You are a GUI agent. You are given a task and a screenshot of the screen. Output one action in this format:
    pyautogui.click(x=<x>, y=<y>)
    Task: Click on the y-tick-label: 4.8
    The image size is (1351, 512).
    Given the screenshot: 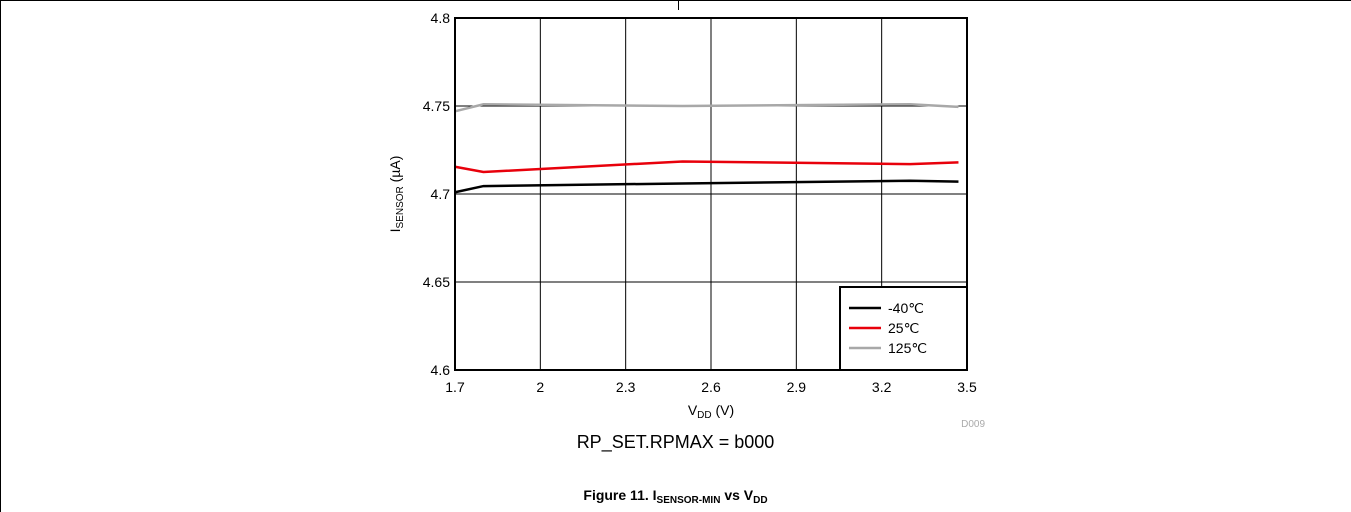 What is the action you would take?
    pyautogui.click(x=441, y=18)
    